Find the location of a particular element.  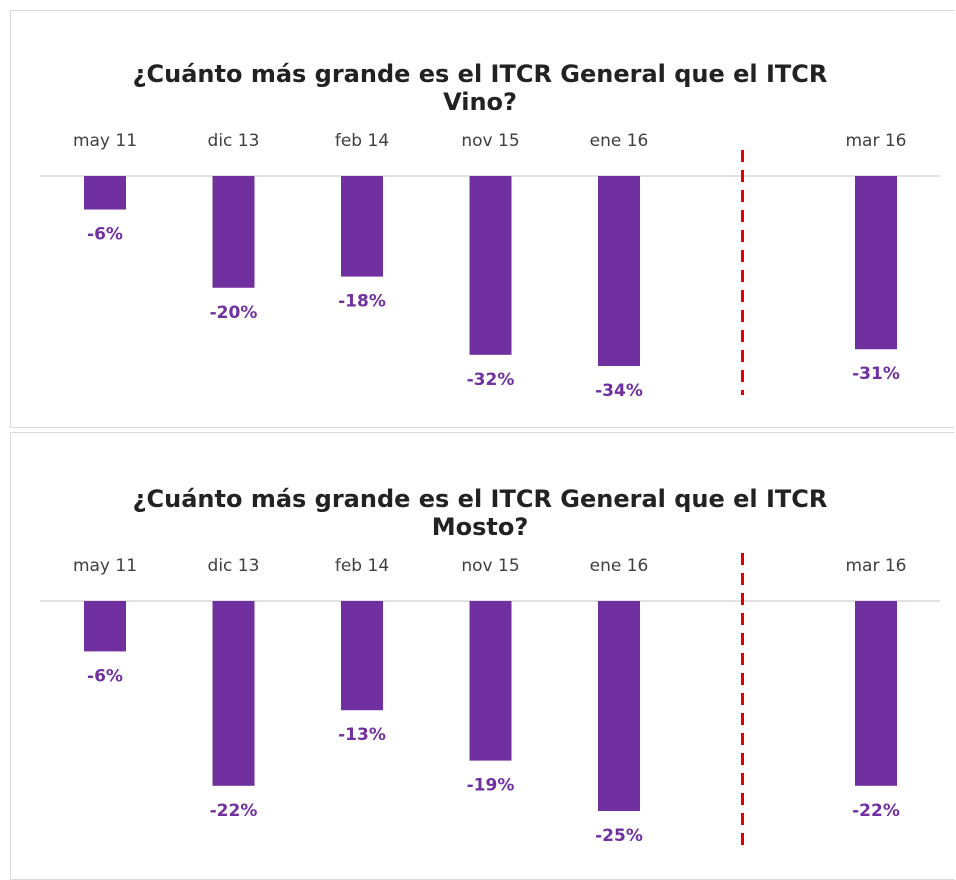

data-label: -34% is located at coordinates (619, 391).